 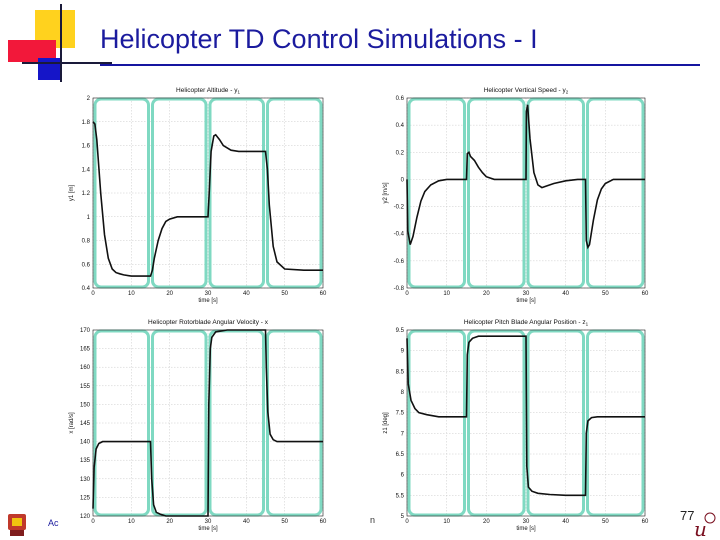 What do you see at coordinates (86, 289) in the screenshot?
I see `y-tick-label: 0.4` at bounding box center [86, 289].